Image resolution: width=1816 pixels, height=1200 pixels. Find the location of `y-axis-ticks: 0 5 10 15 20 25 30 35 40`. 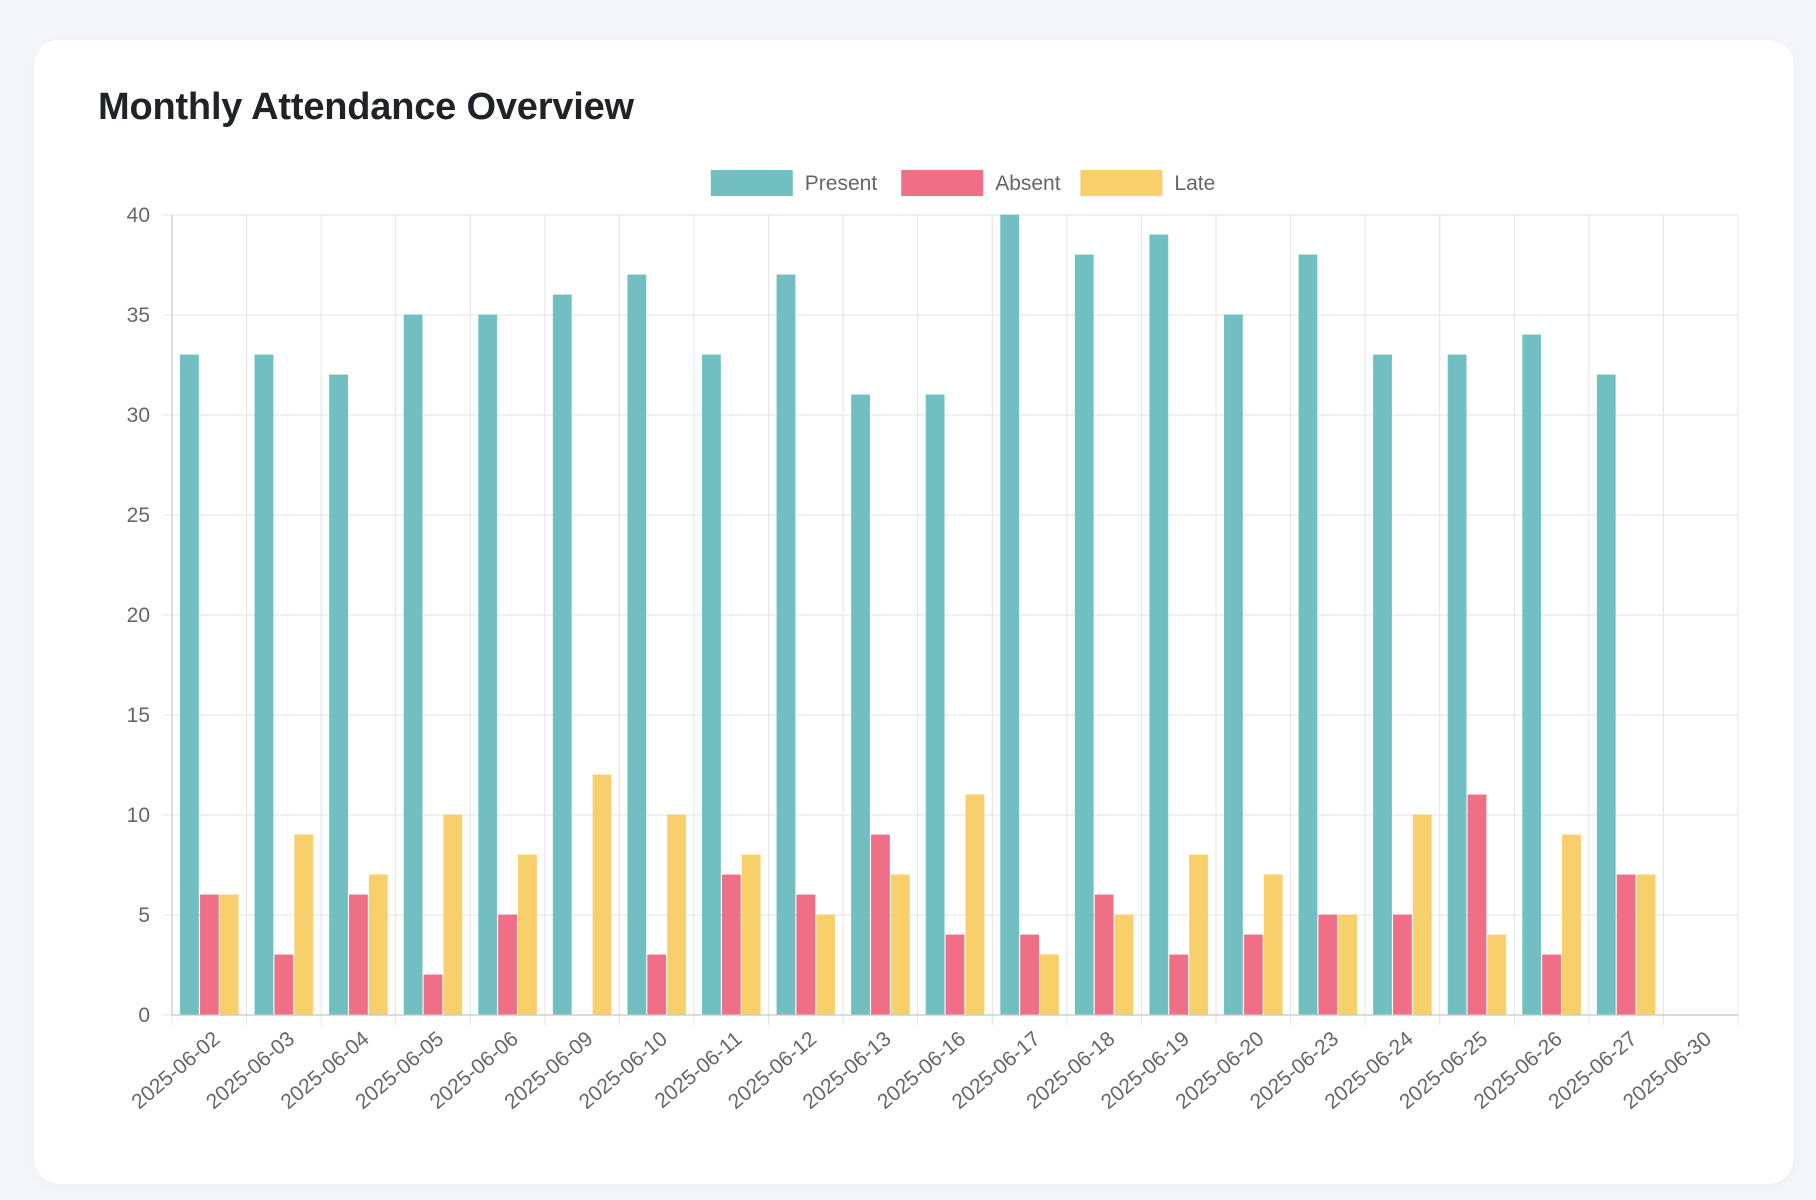

y-axis-ticks: 0 5 10 15 20 25 30 35 40 is located at coordinates (138, 615).